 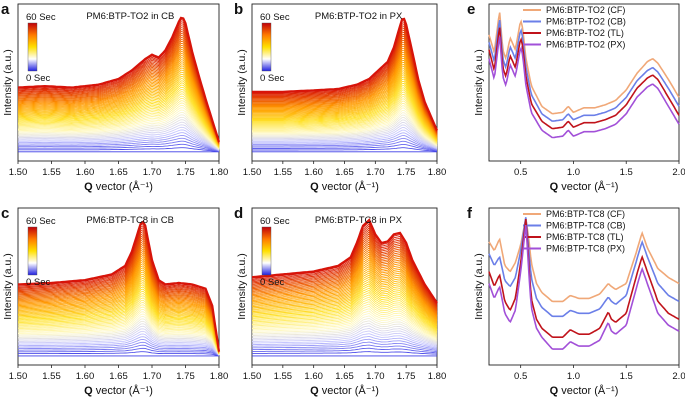 I want to click on legend-label: PM6:BTP-TC8 (PX), so click(x=585, y=249).